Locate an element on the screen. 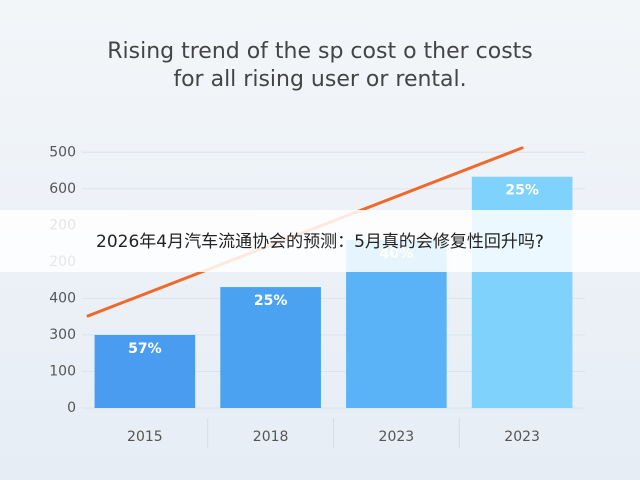 The width and height of the screenshot is (640, 480). y-tick-label: 500 is located at coordinates (62, 152).